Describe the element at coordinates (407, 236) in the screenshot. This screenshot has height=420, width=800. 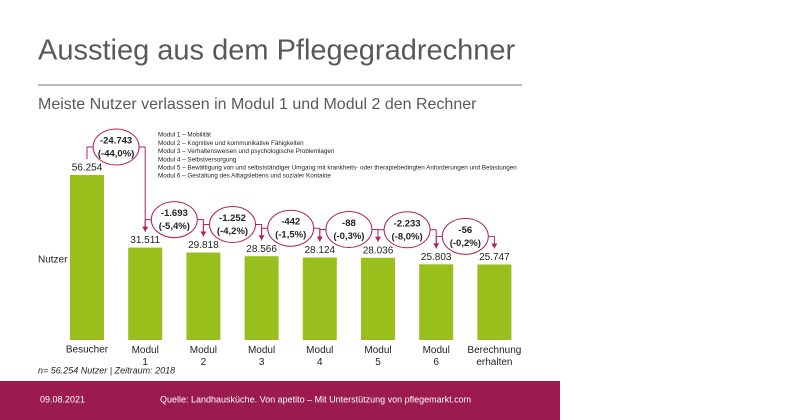
I see `annotation-percent: (-8,0%)` at that location.